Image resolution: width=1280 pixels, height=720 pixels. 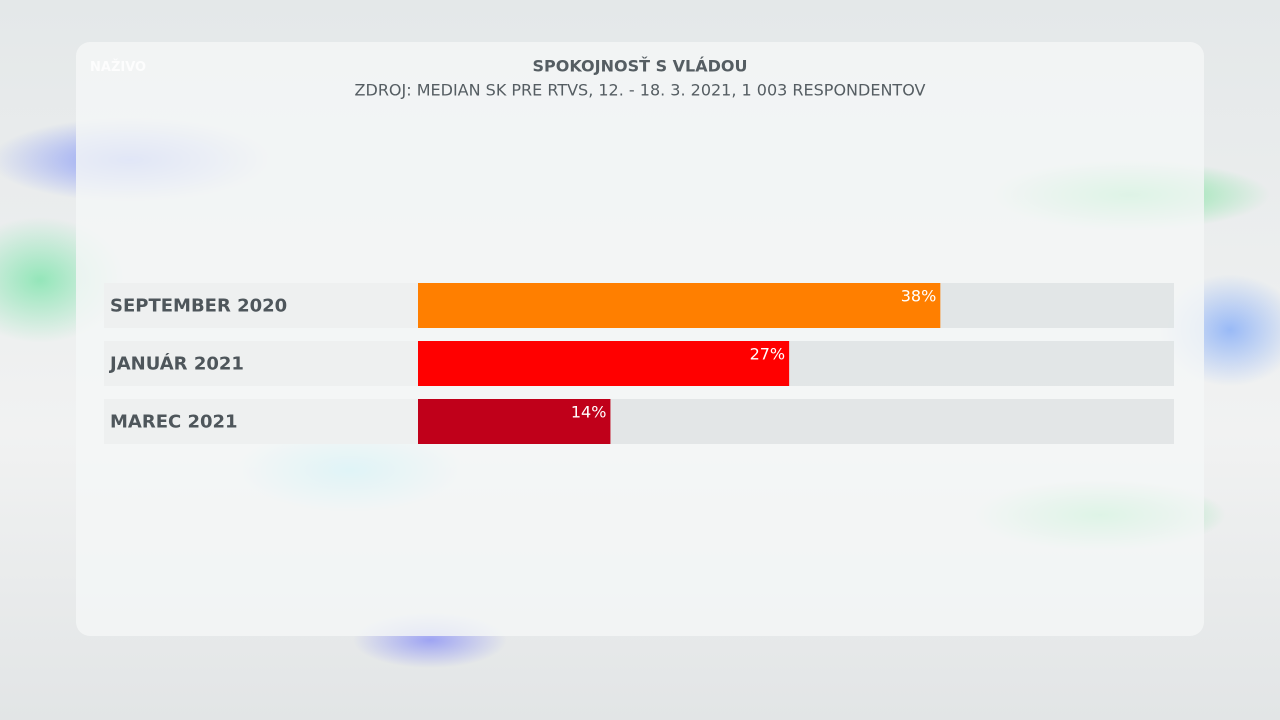 What do you see at coordinates (768, 354) in the screenshot?
I see `value-label: 27%` at bounding box center [768, 354].